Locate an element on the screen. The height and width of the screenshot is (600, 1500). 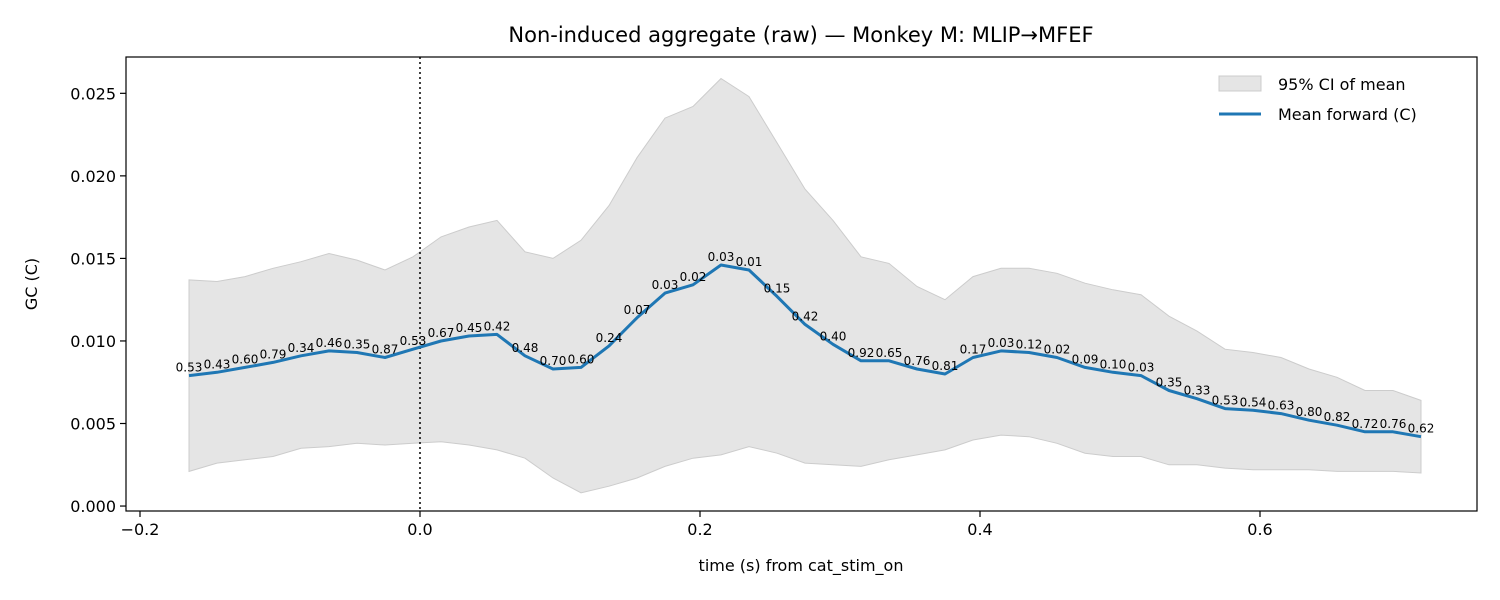
point-label: 0.65 is located at coordinates (889, 353).